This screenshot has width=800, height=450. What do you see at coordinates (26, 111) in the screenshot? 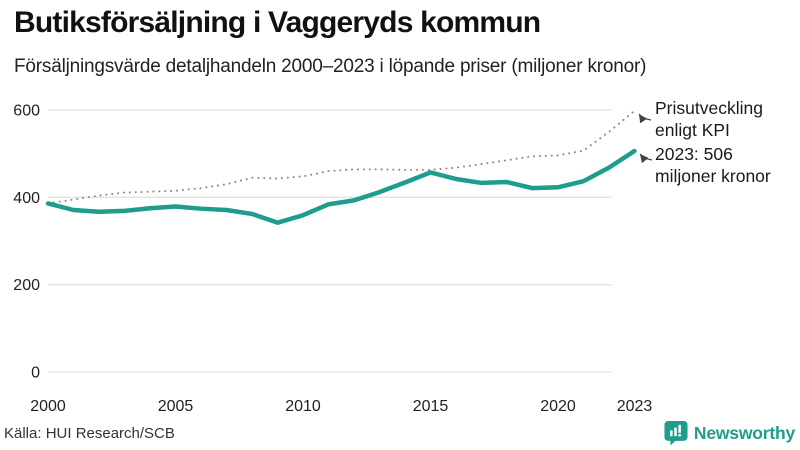
I see `y-tick-label: 600` at bounding box center [26, 111].